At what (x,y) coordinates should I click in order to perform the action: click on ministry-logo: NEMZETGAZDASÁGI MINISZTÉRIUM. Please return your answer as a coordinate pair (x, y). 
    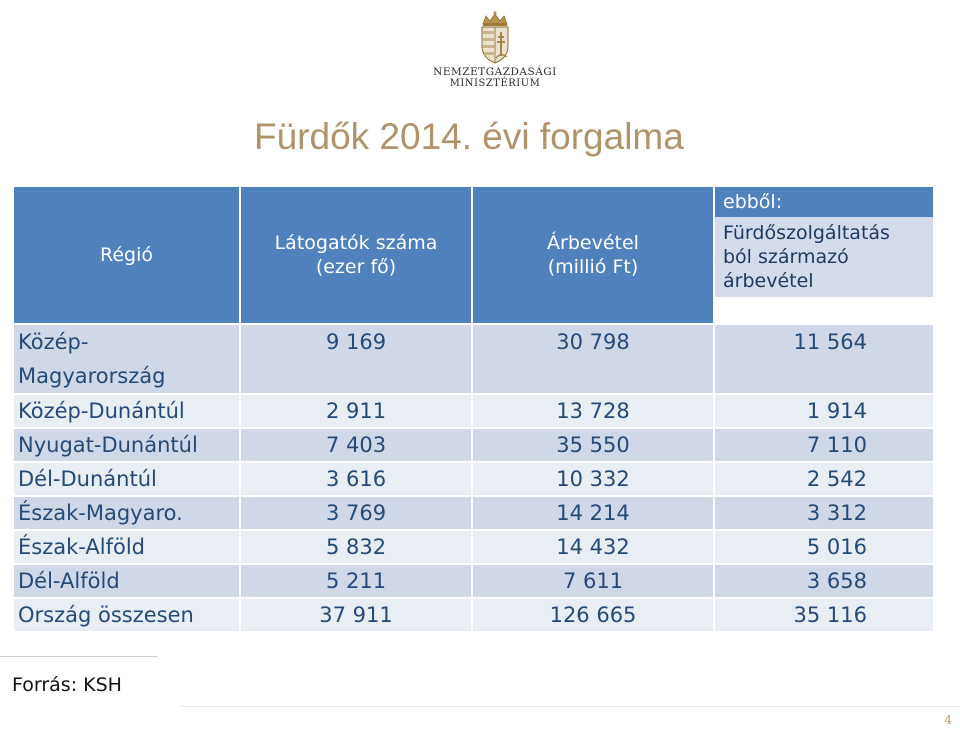
    Looking at the image, I should click on (495, 55).